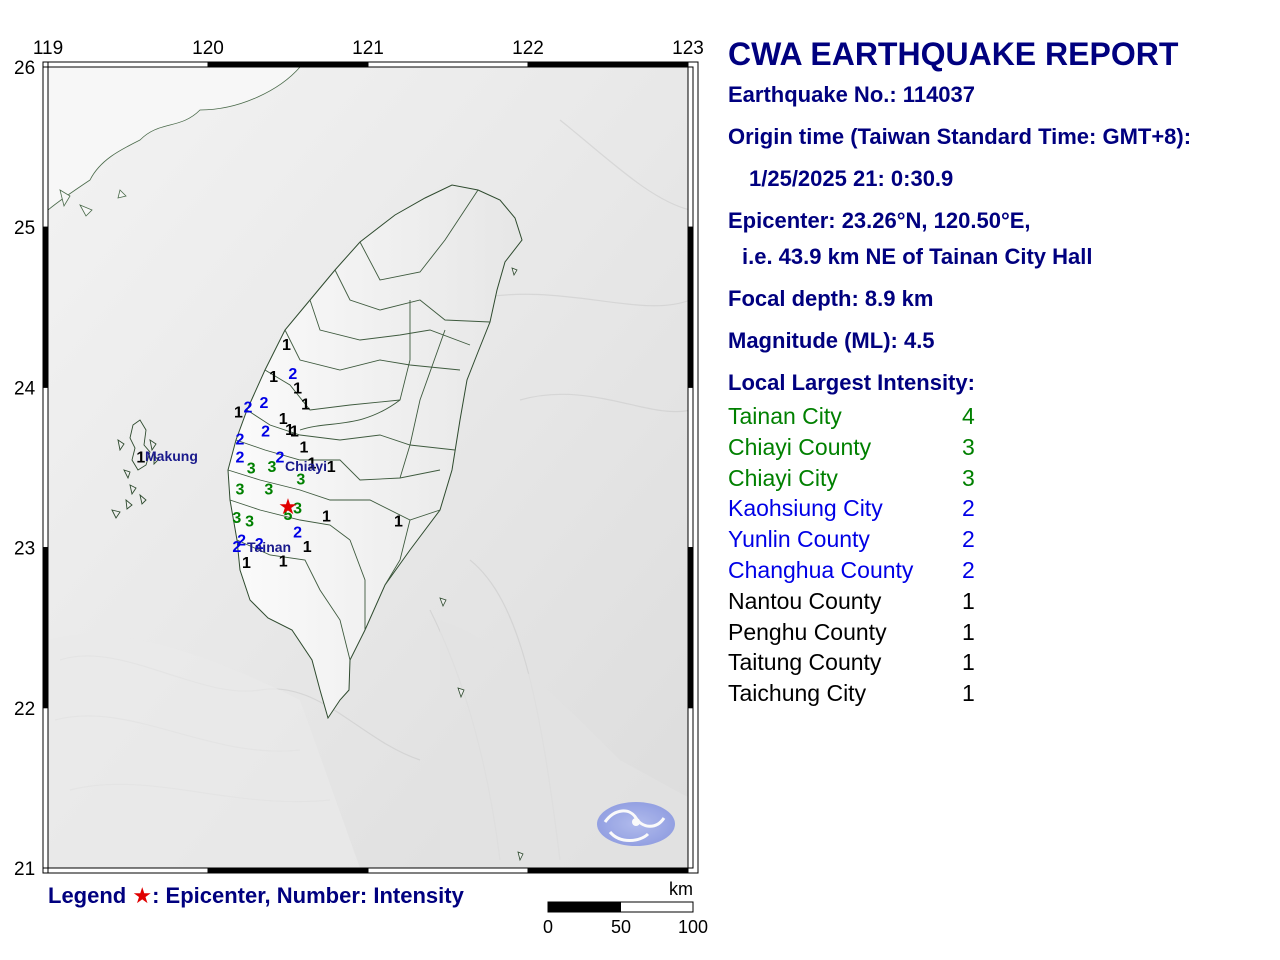 This screenshot has height=960, width=1280. What do you see at coordinates (783, 477) in the screenshot?
I see `intensity-region: Chiayi City` at bounding box center [783, 477].